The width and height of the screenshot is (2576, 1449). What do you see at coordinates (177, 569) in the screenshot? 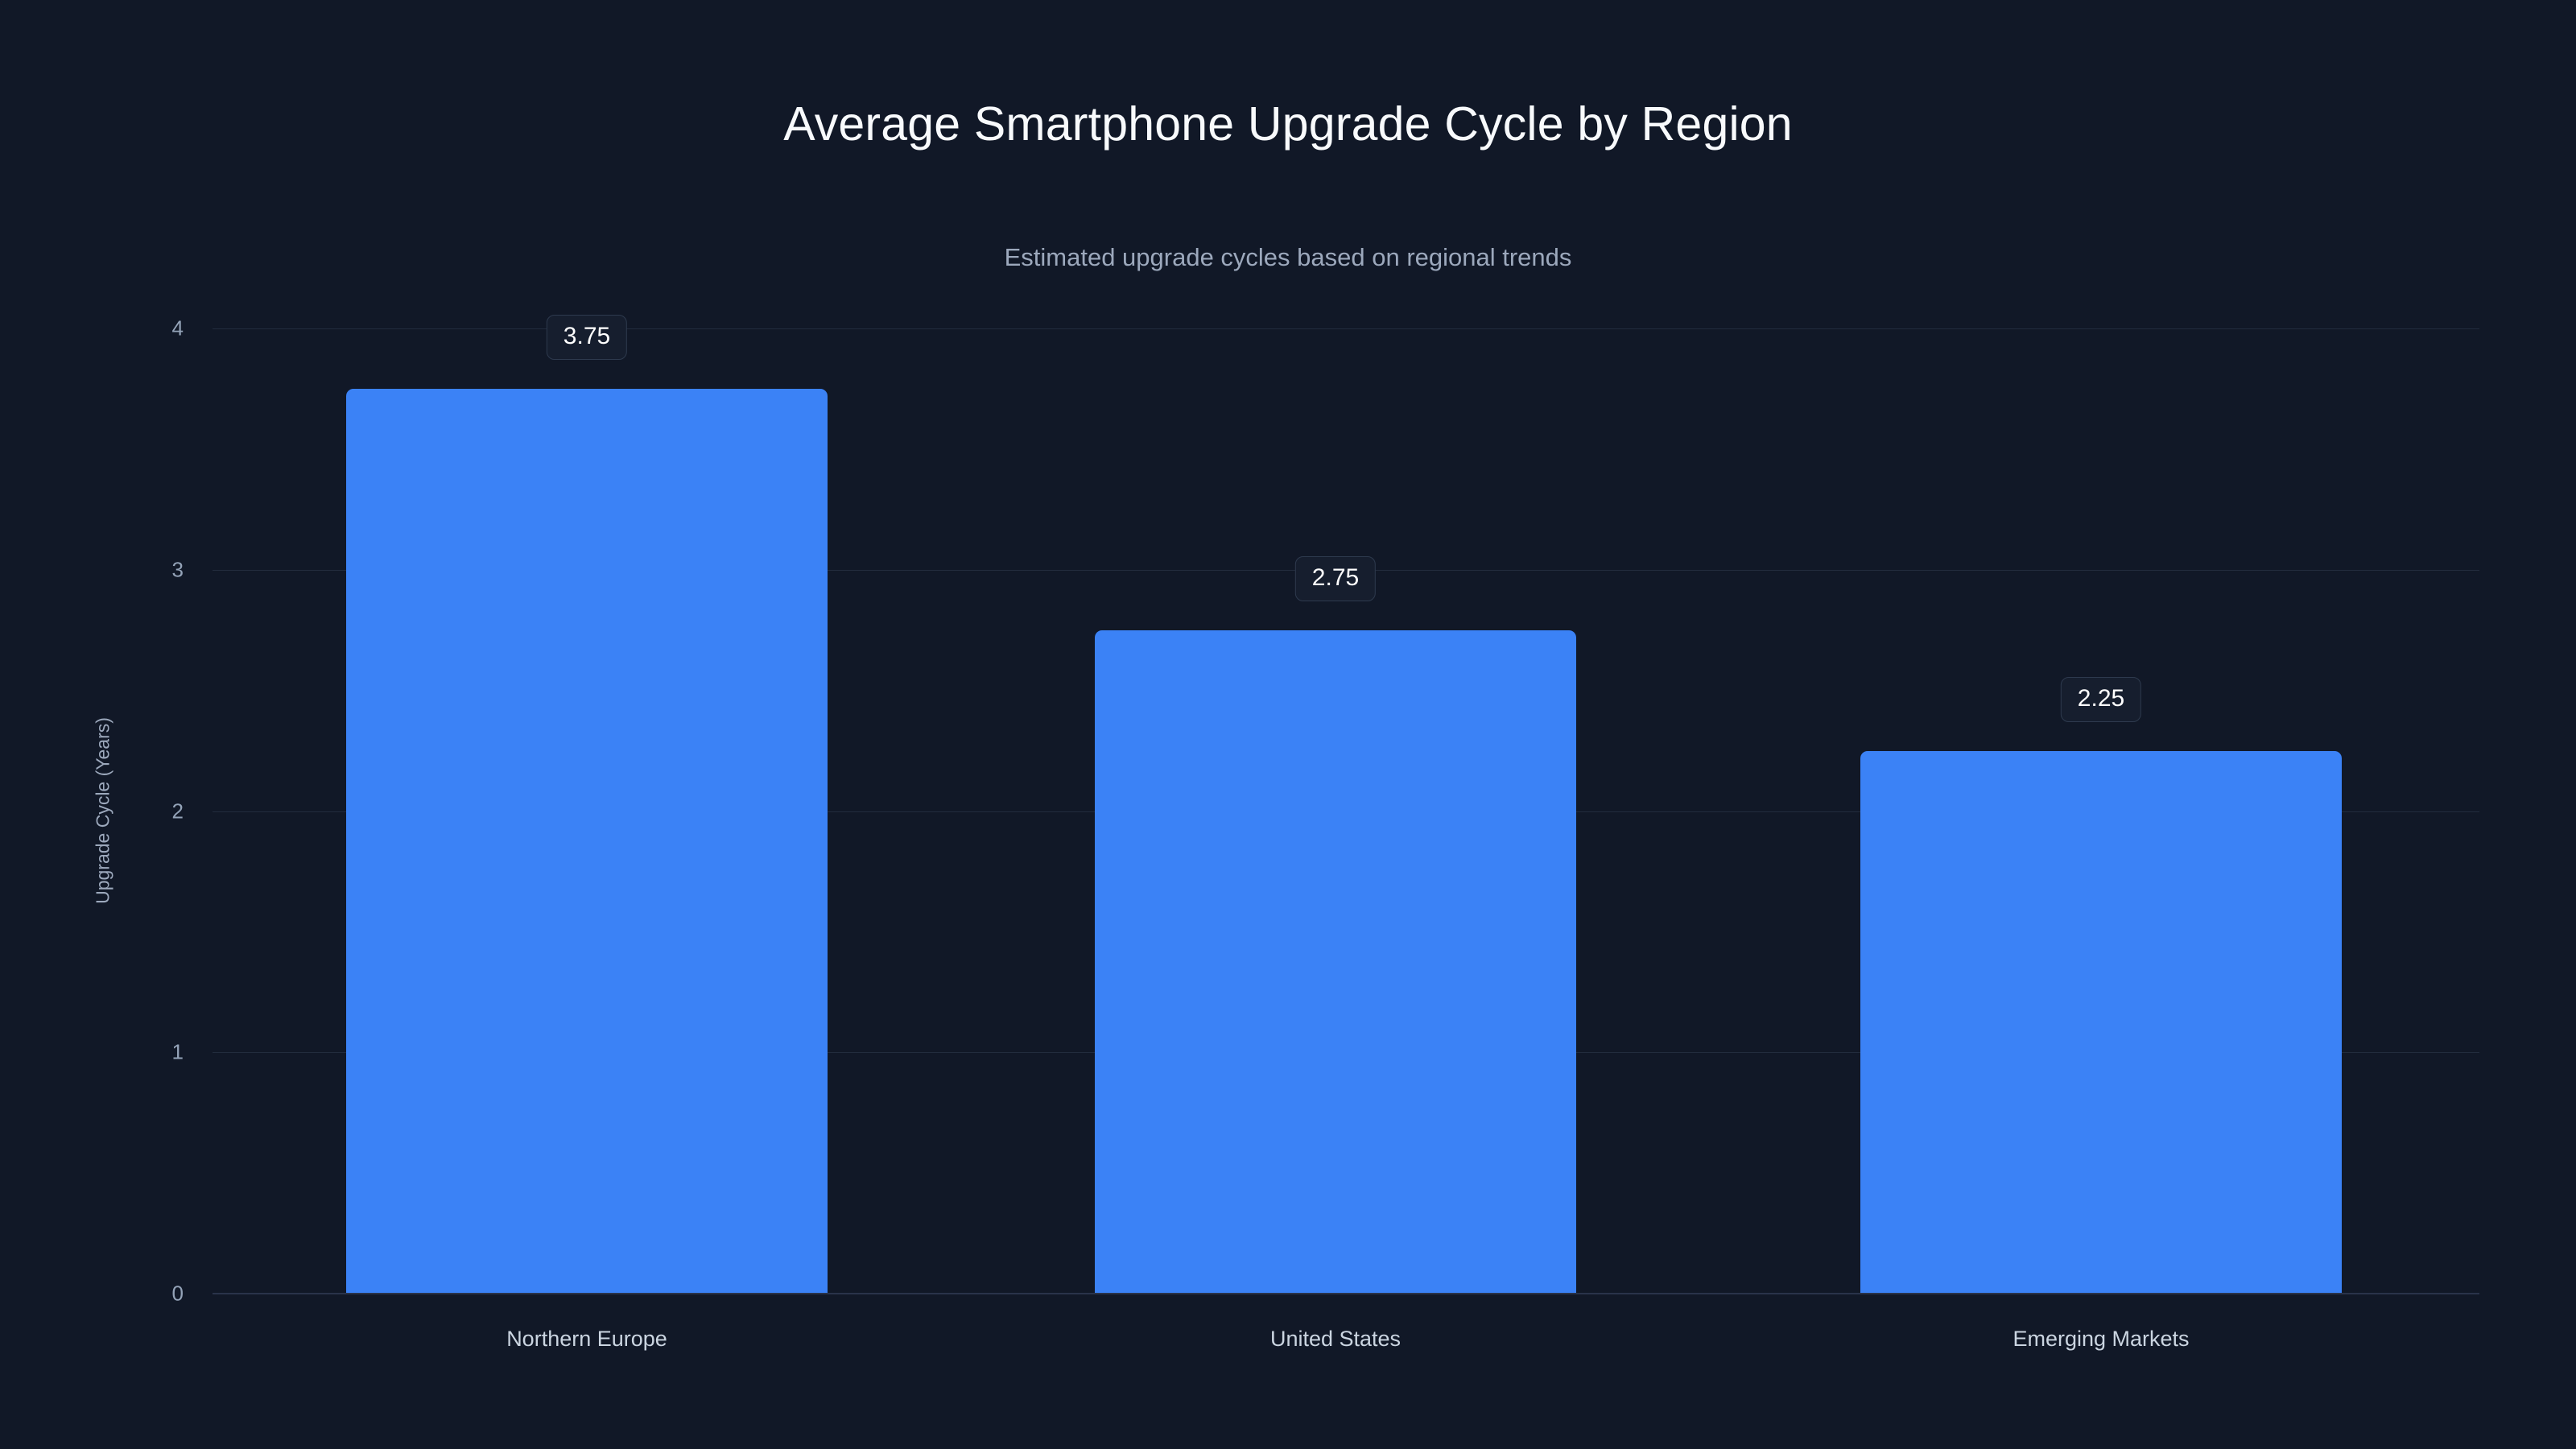
I see `y-tick-label: 3` at bounding box center [177, 569].